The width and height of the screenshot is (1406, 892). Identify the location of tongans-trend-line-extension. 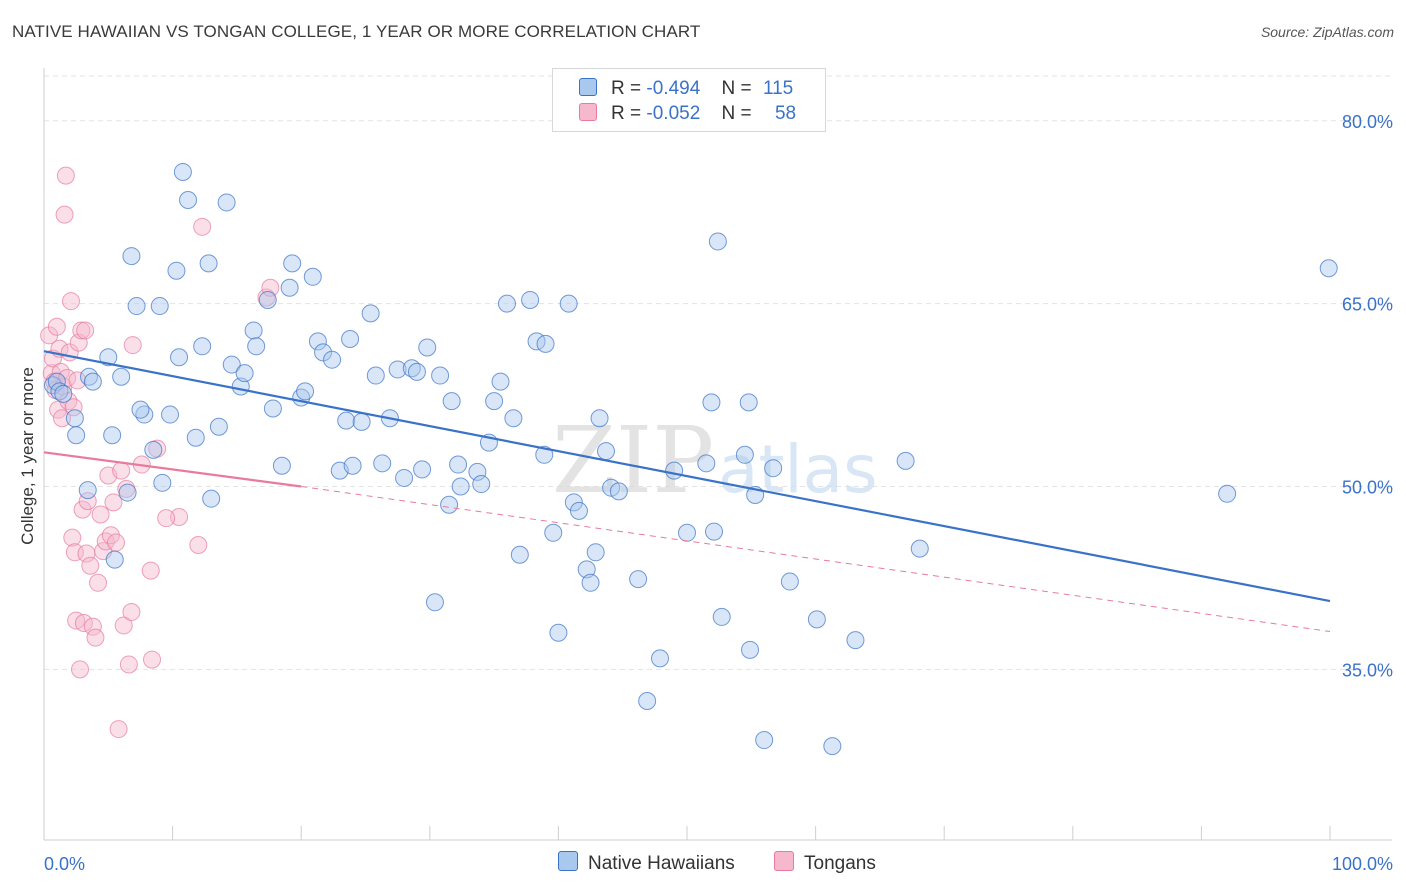
(816, 559).